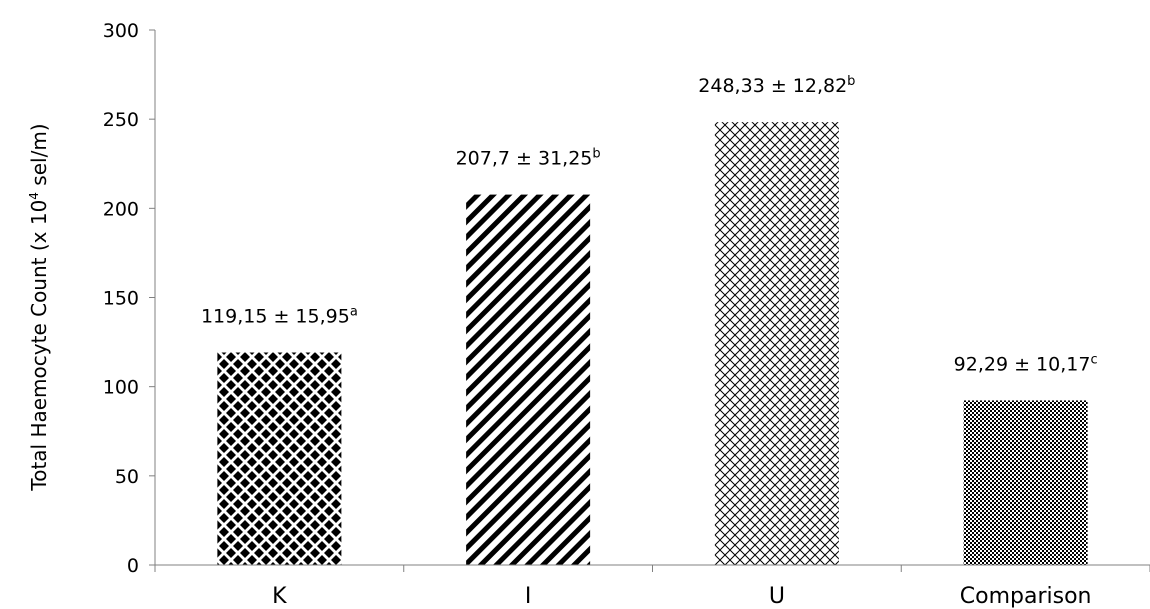  Describe the element at coordinates (121, 120) in the screenshot. I see `y-tick-label: 250` at that location.